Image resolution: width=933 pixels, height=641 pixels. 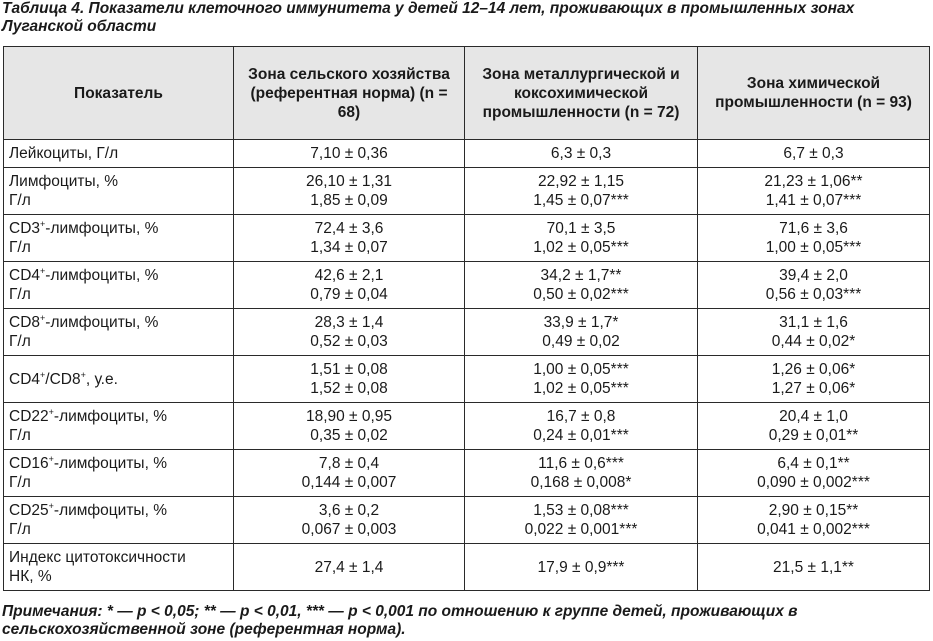 I want to click on cell-value: 26,10 ± 1,31, so click(x=349, y=181).